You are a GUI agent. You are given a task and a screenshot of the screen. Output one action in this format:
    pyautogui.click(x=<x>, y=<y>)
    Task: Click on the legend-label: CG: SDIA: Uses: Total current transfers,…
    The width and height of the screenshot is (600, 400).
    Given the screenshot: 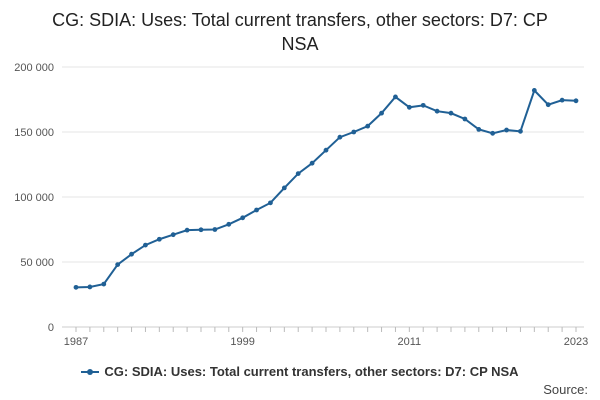 What is the action you would take?
    pyautogui.click(x=311, y=371)
    